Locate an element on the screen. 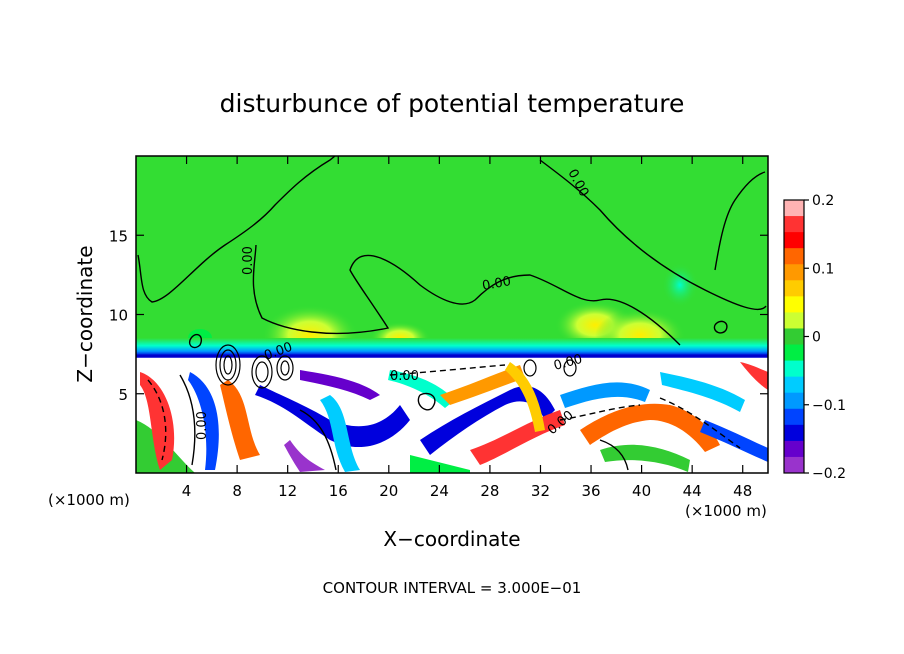  chart-title: disturbunce of potential temperature is located at coordinates (452, 103).